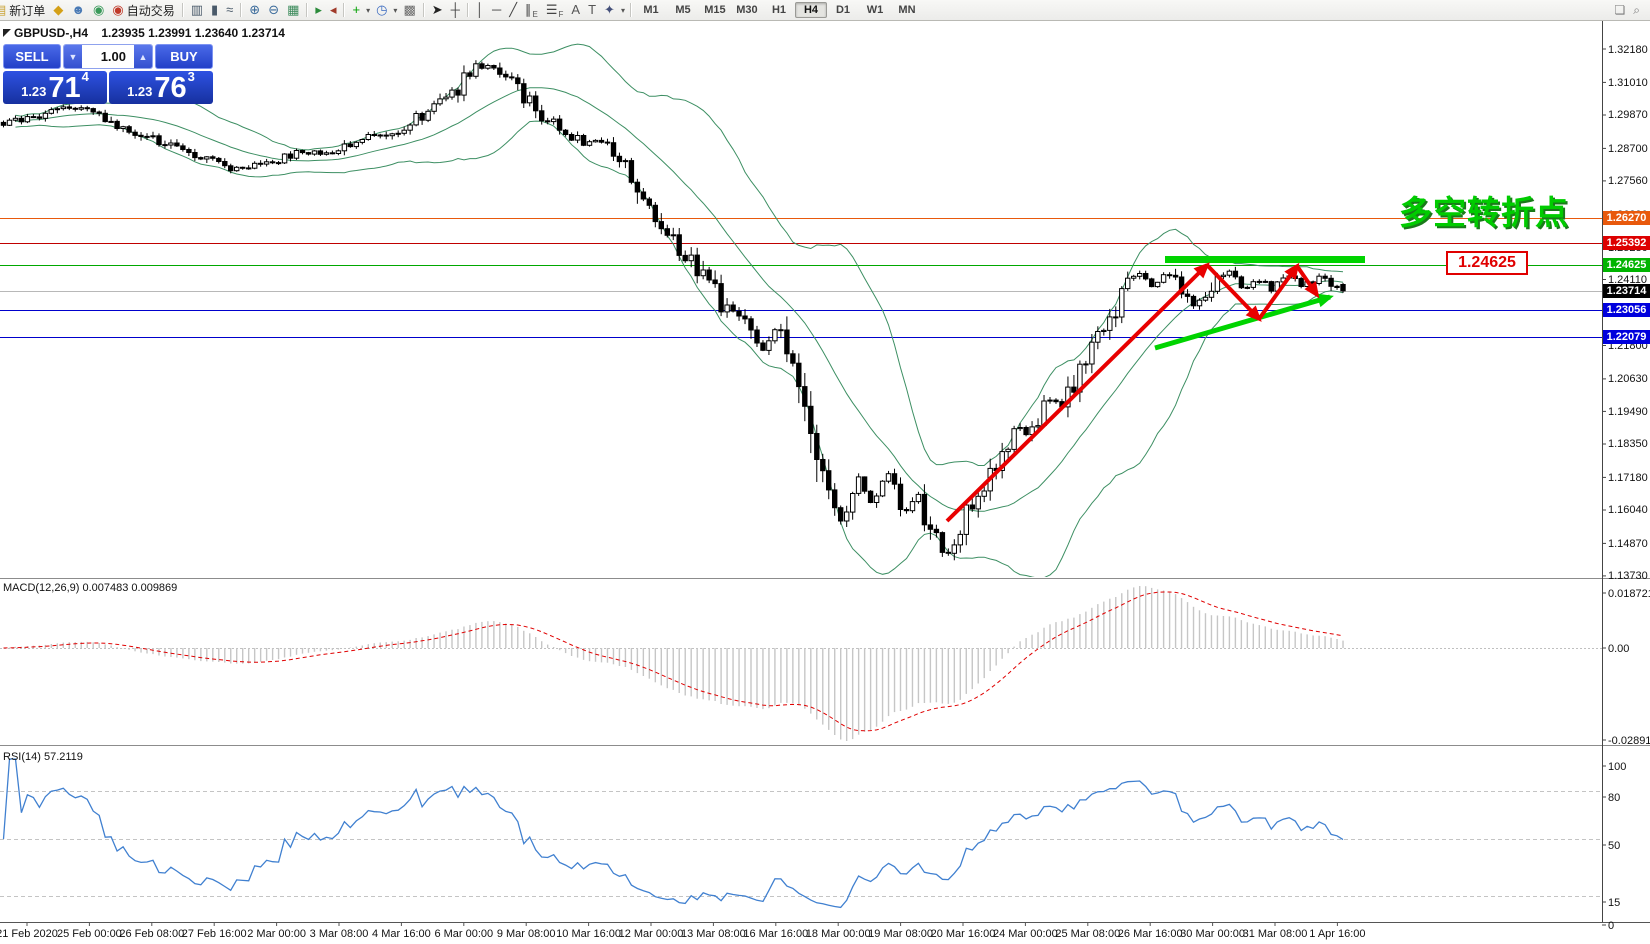 The height and width of the screenshot is (944, 1650). What do you see at coordinates (1626, 309) in the screenshot?
I see `price-level-badge: 1.23056` at bounding box center [1626, 309].